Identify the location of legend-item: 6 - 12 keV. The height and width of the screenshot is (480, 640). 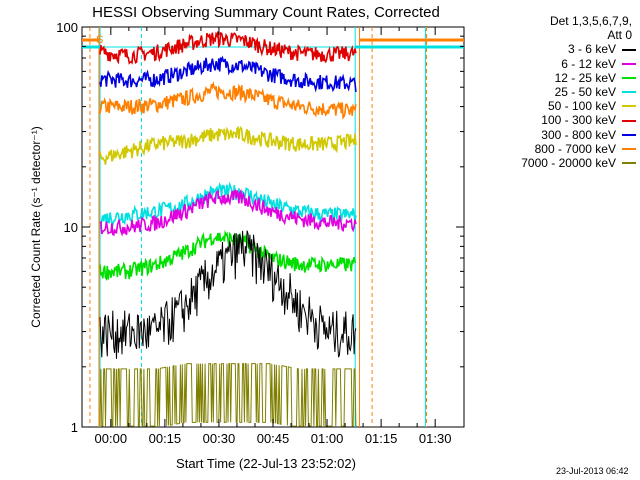
(558, 64).